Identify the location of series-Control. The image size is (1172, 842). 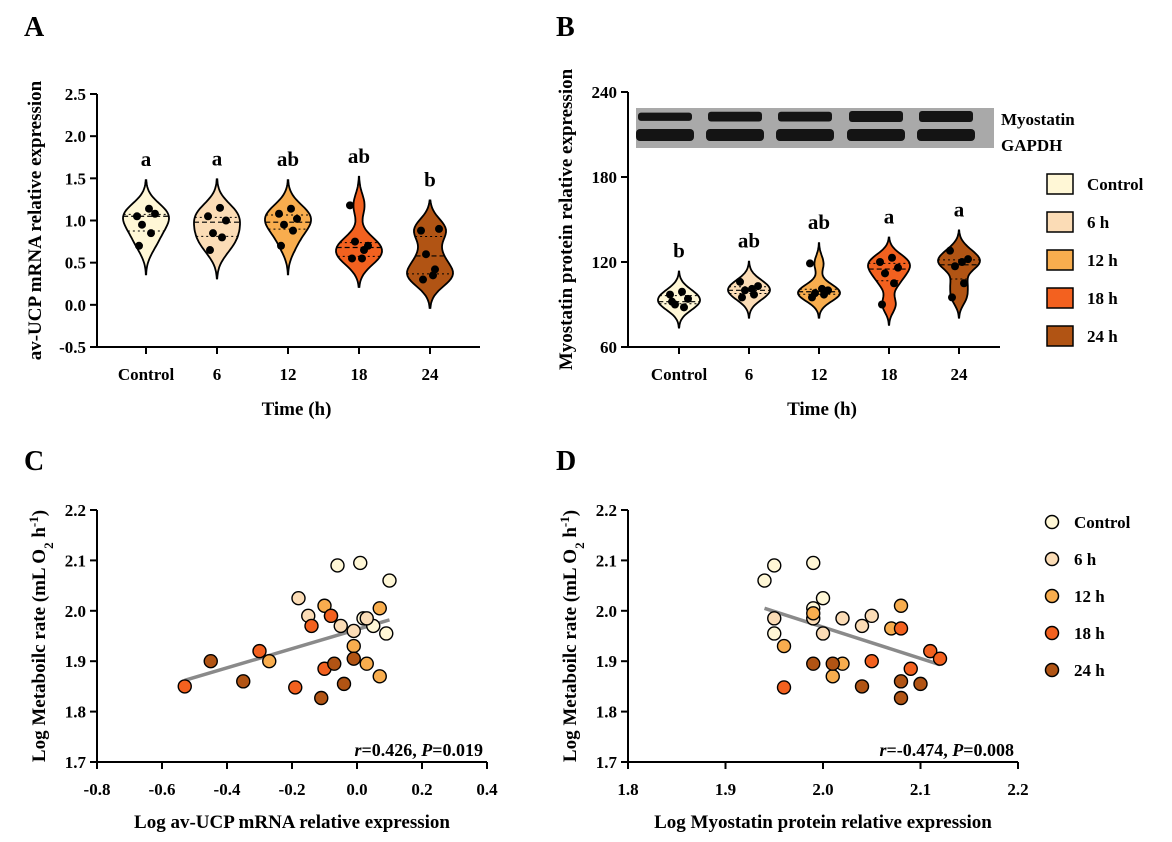
(794, 598).